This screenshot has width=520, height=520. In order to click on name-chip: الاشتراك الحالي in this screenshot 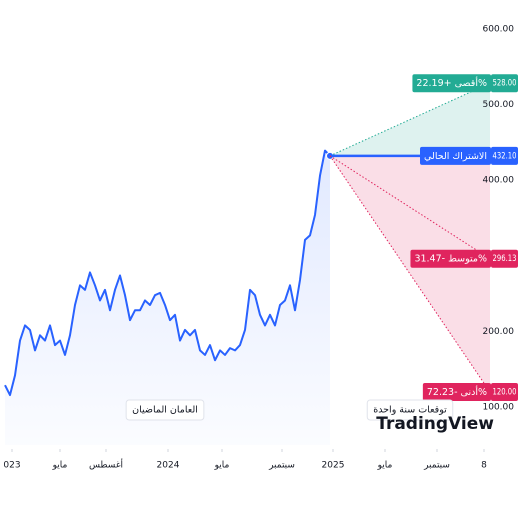, I will do `click(455, 155)`.